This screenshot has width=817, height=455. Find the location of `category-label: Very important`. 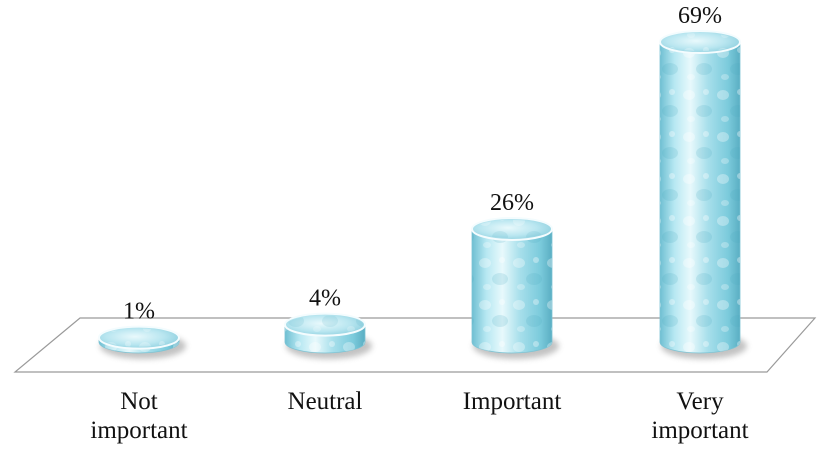

category-label: Very important is located at coordinates (700, 416).